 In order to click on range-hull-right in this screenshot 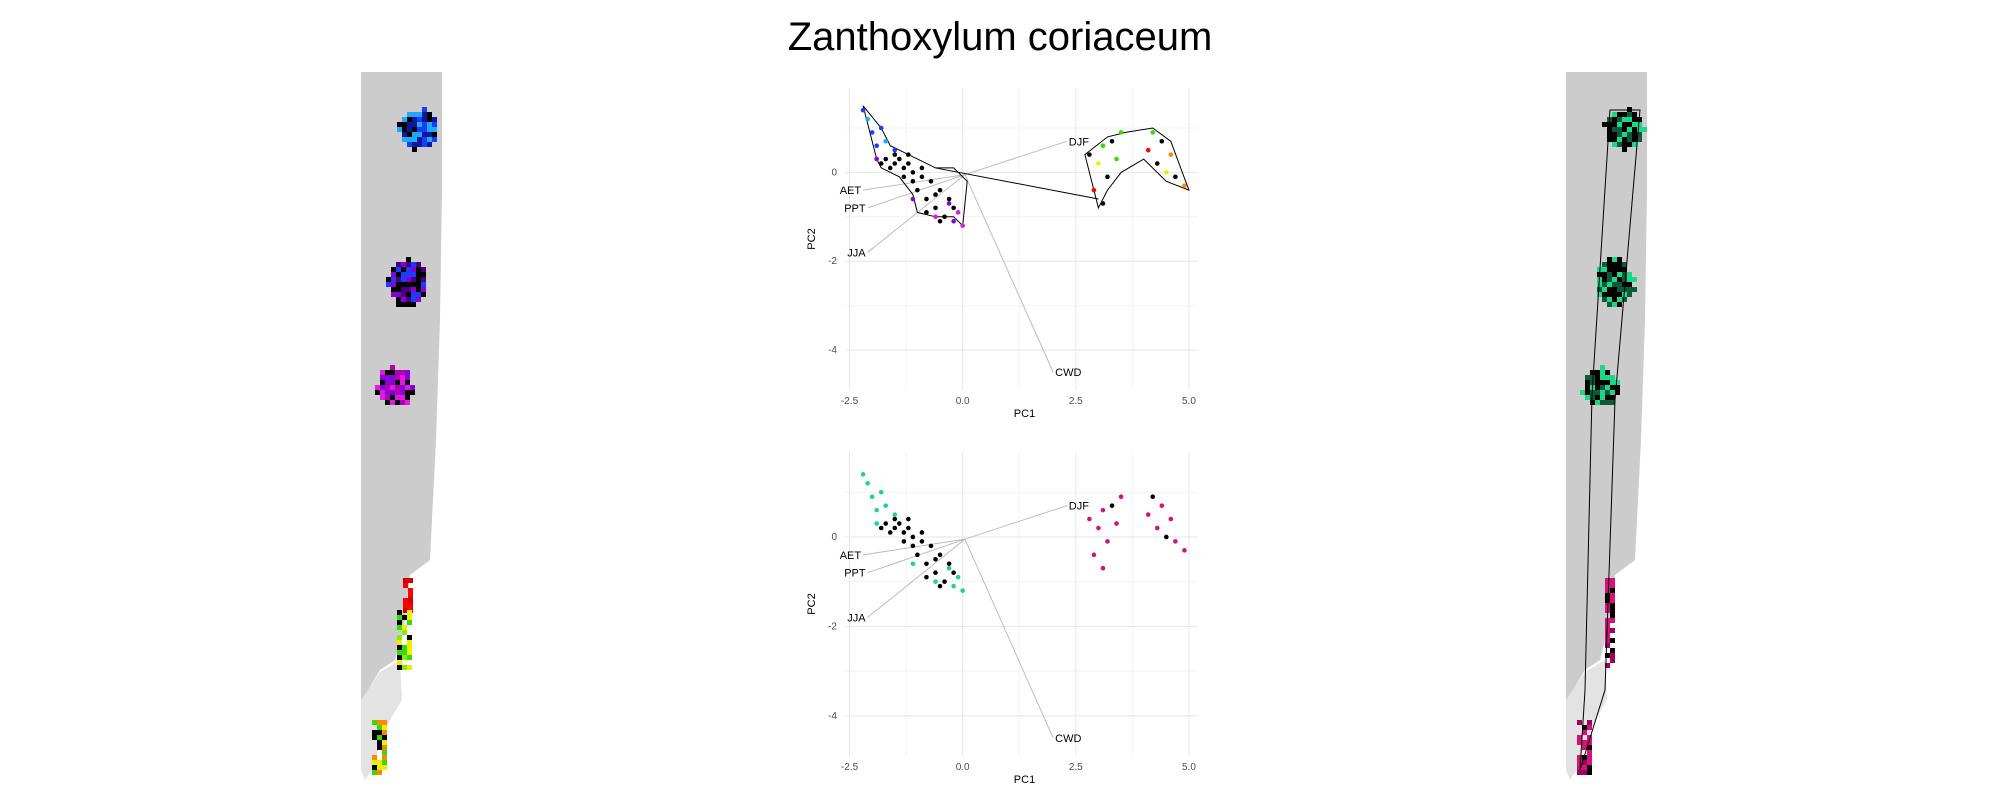, I will do `click(1610, 440)`.